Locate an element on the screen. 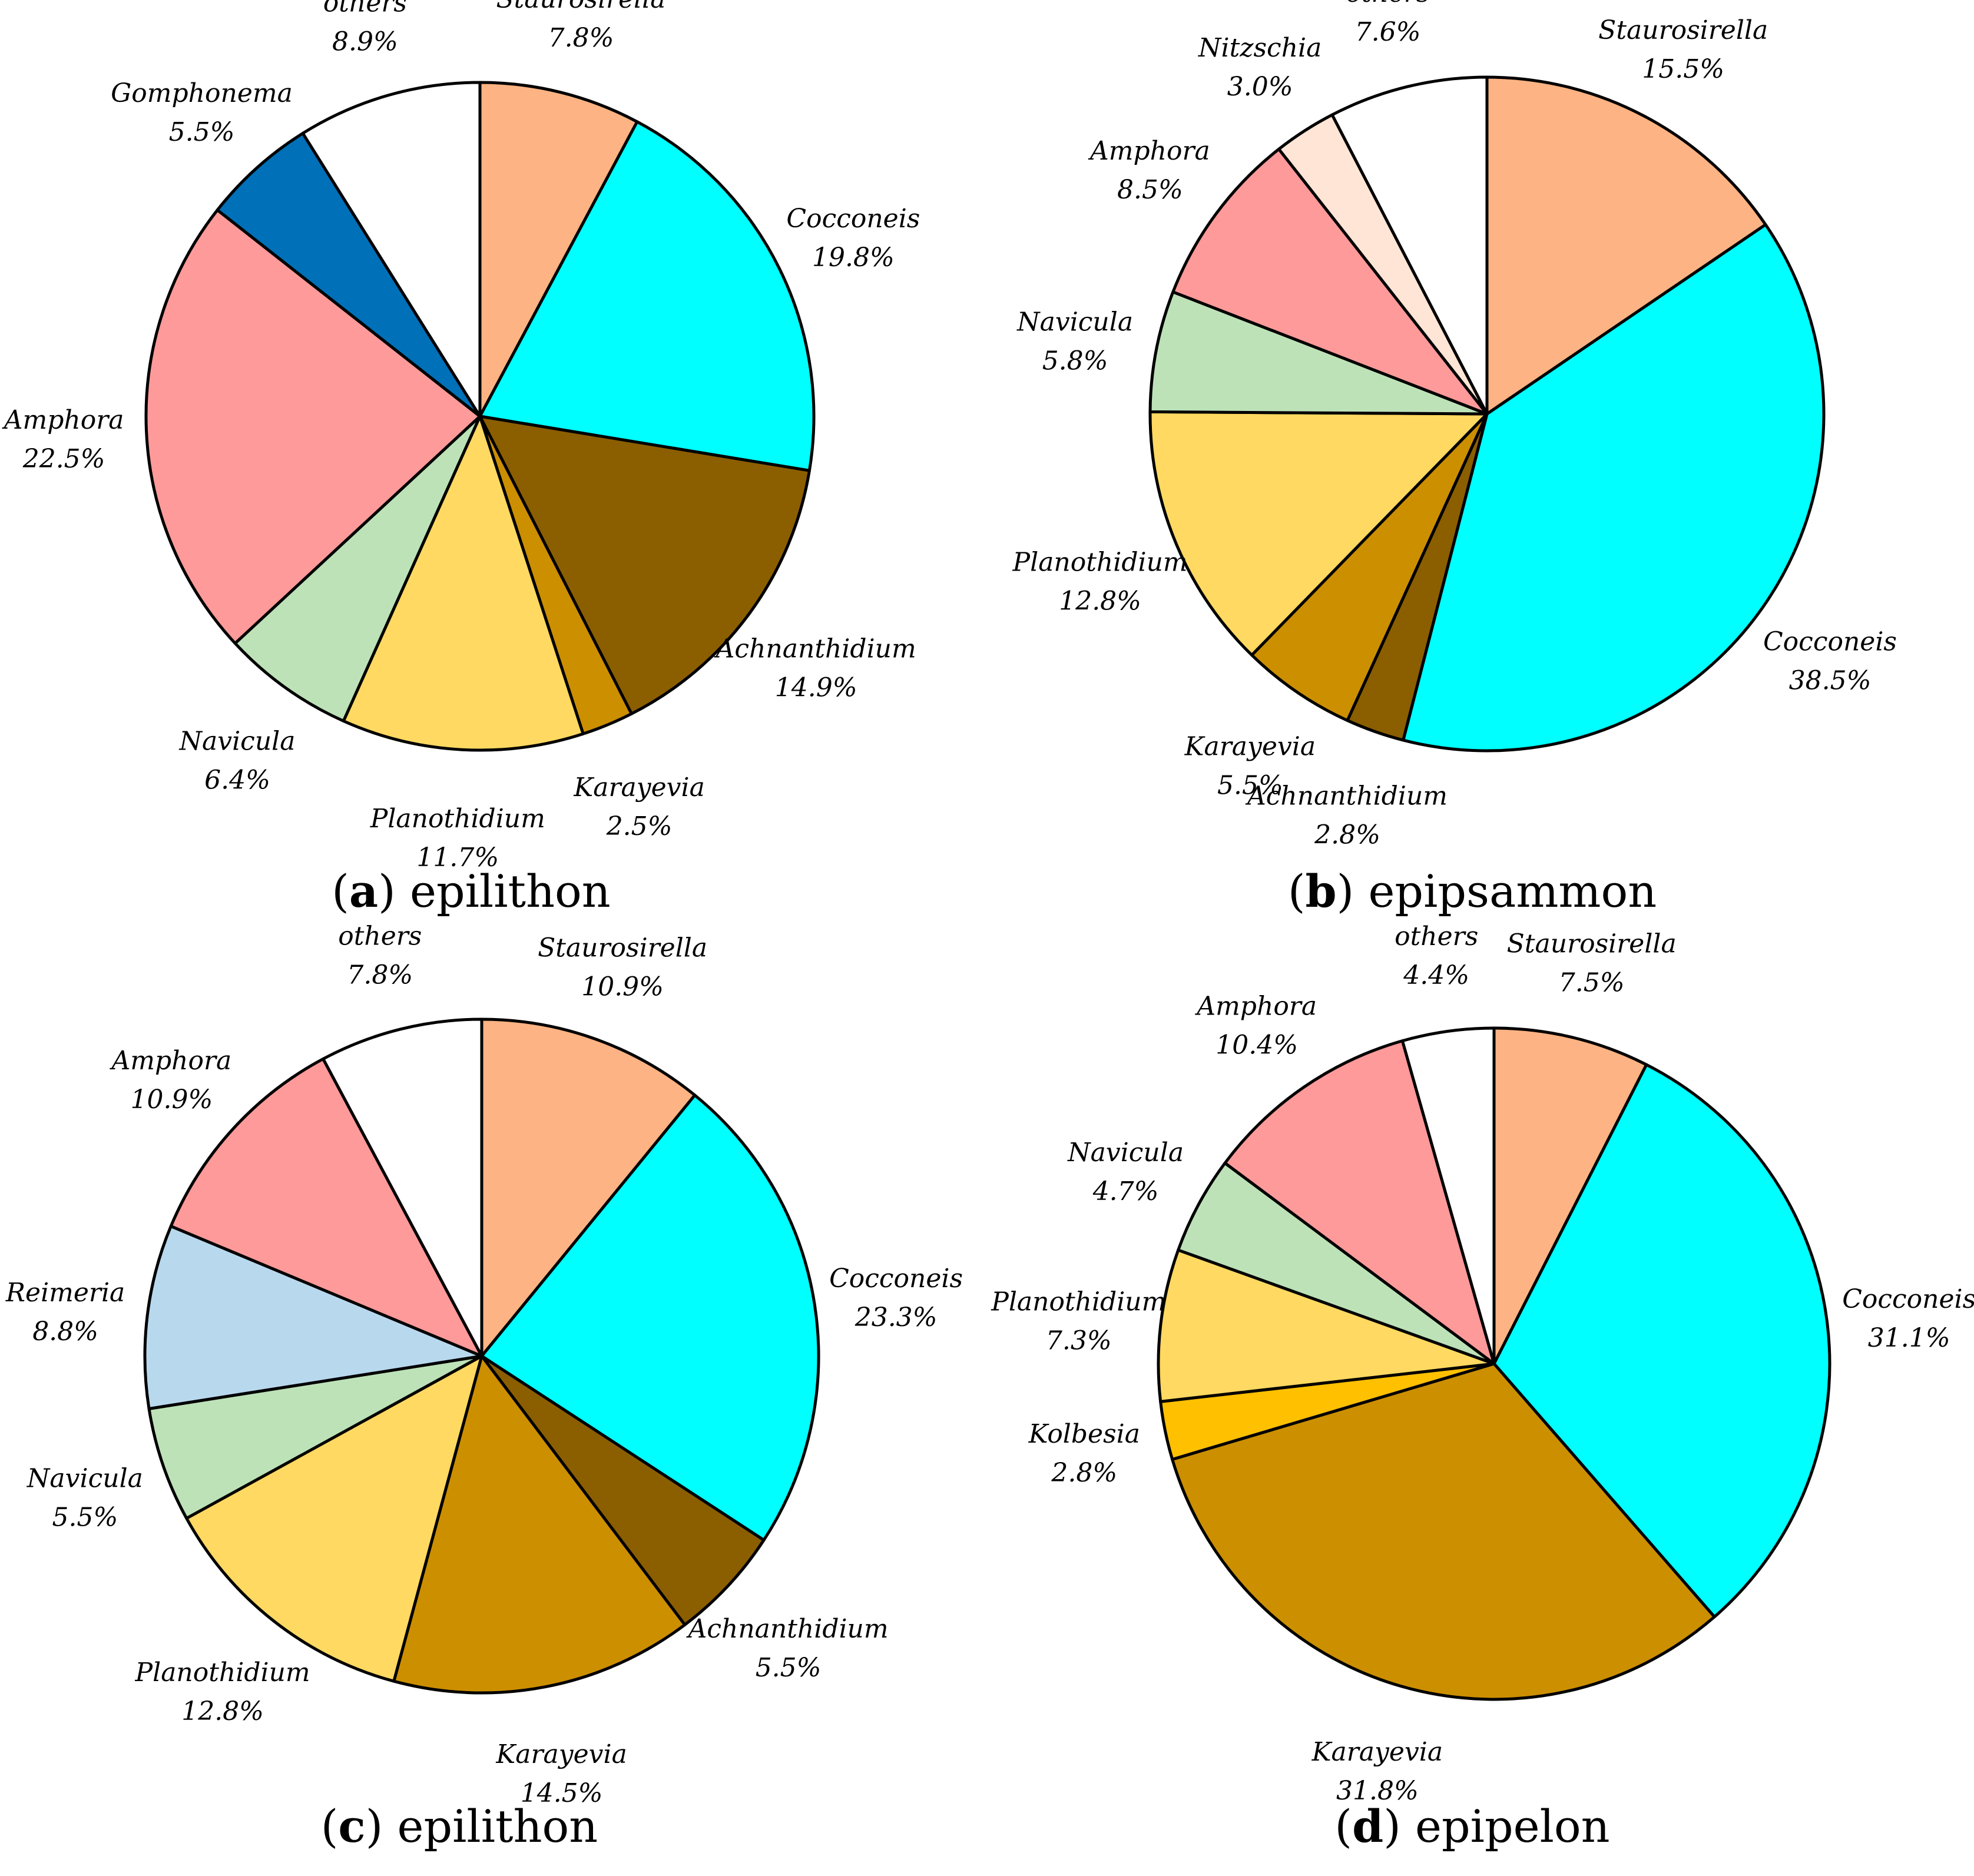 Image resolution: width=1974 pixels, height=1876 pixels. slice-percent-planothidium: 7.3% is located at coordinates (1079, 1341).